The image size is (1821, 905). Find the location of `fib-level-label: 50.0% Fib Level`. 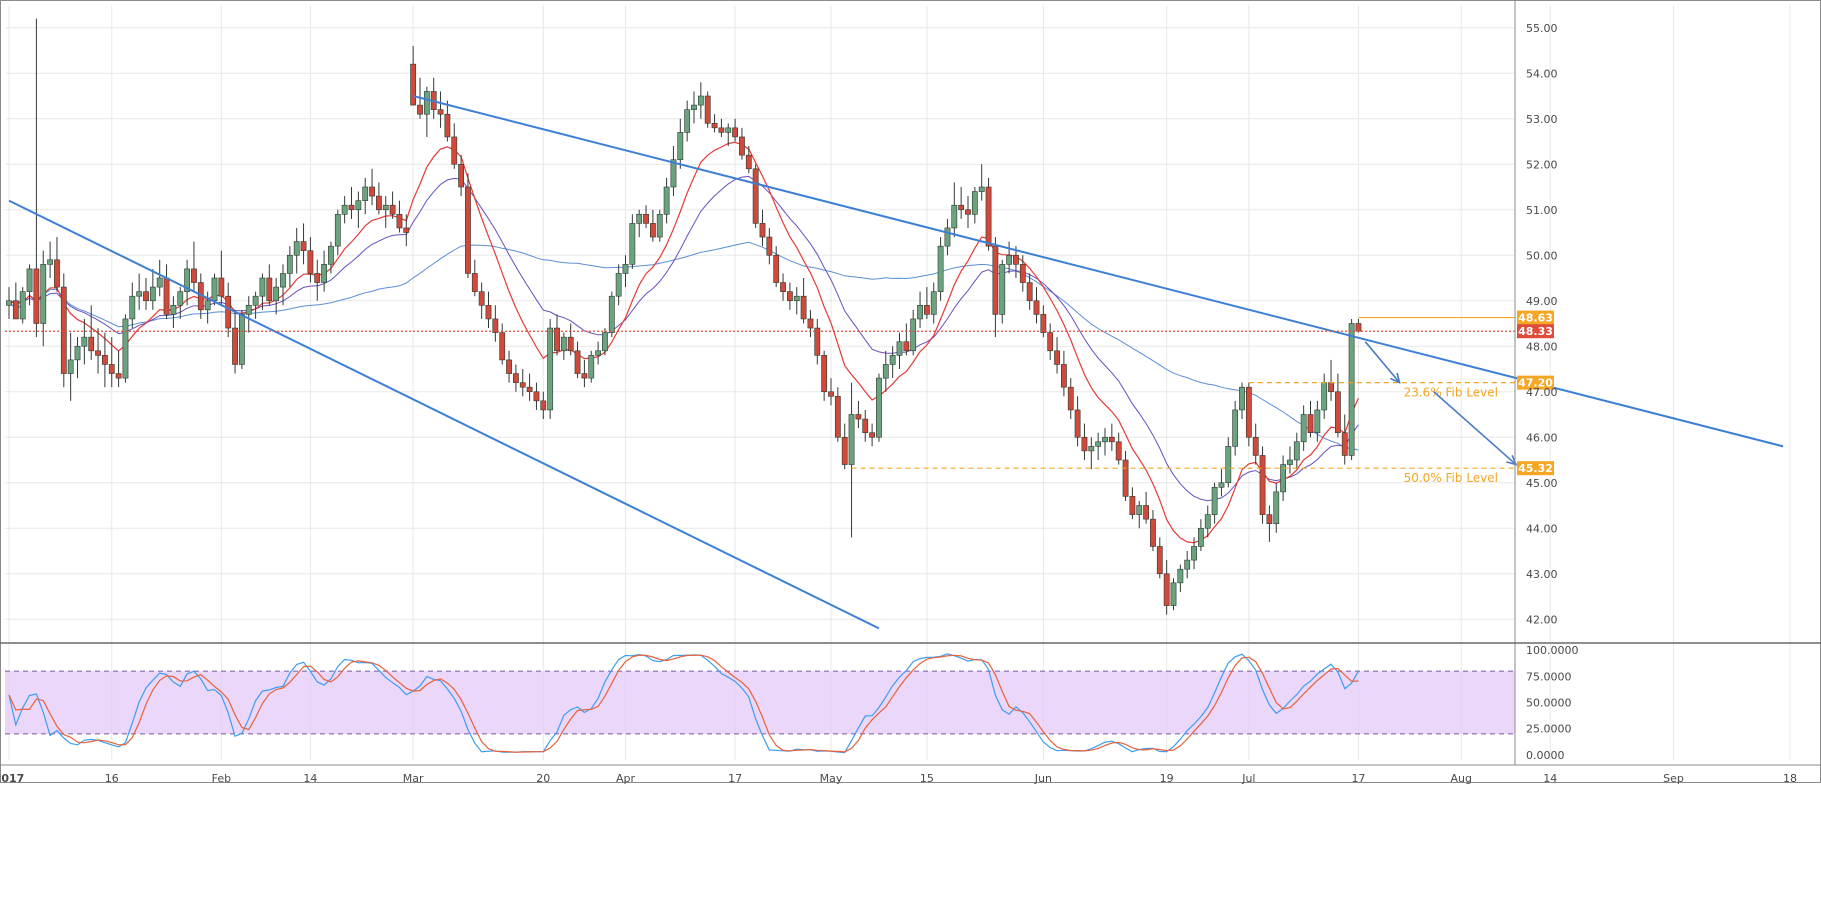

fib-level-label: 50.0% Fib Level is located at coordinates (1451, 478).